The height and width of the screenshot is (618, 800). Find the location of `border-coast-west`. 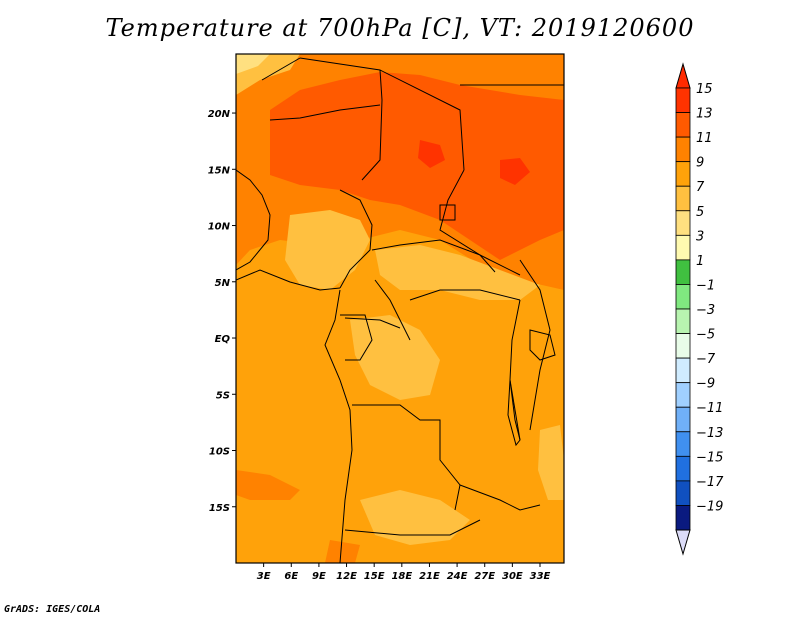

border-coast-west is located at coordinates (253, 220).